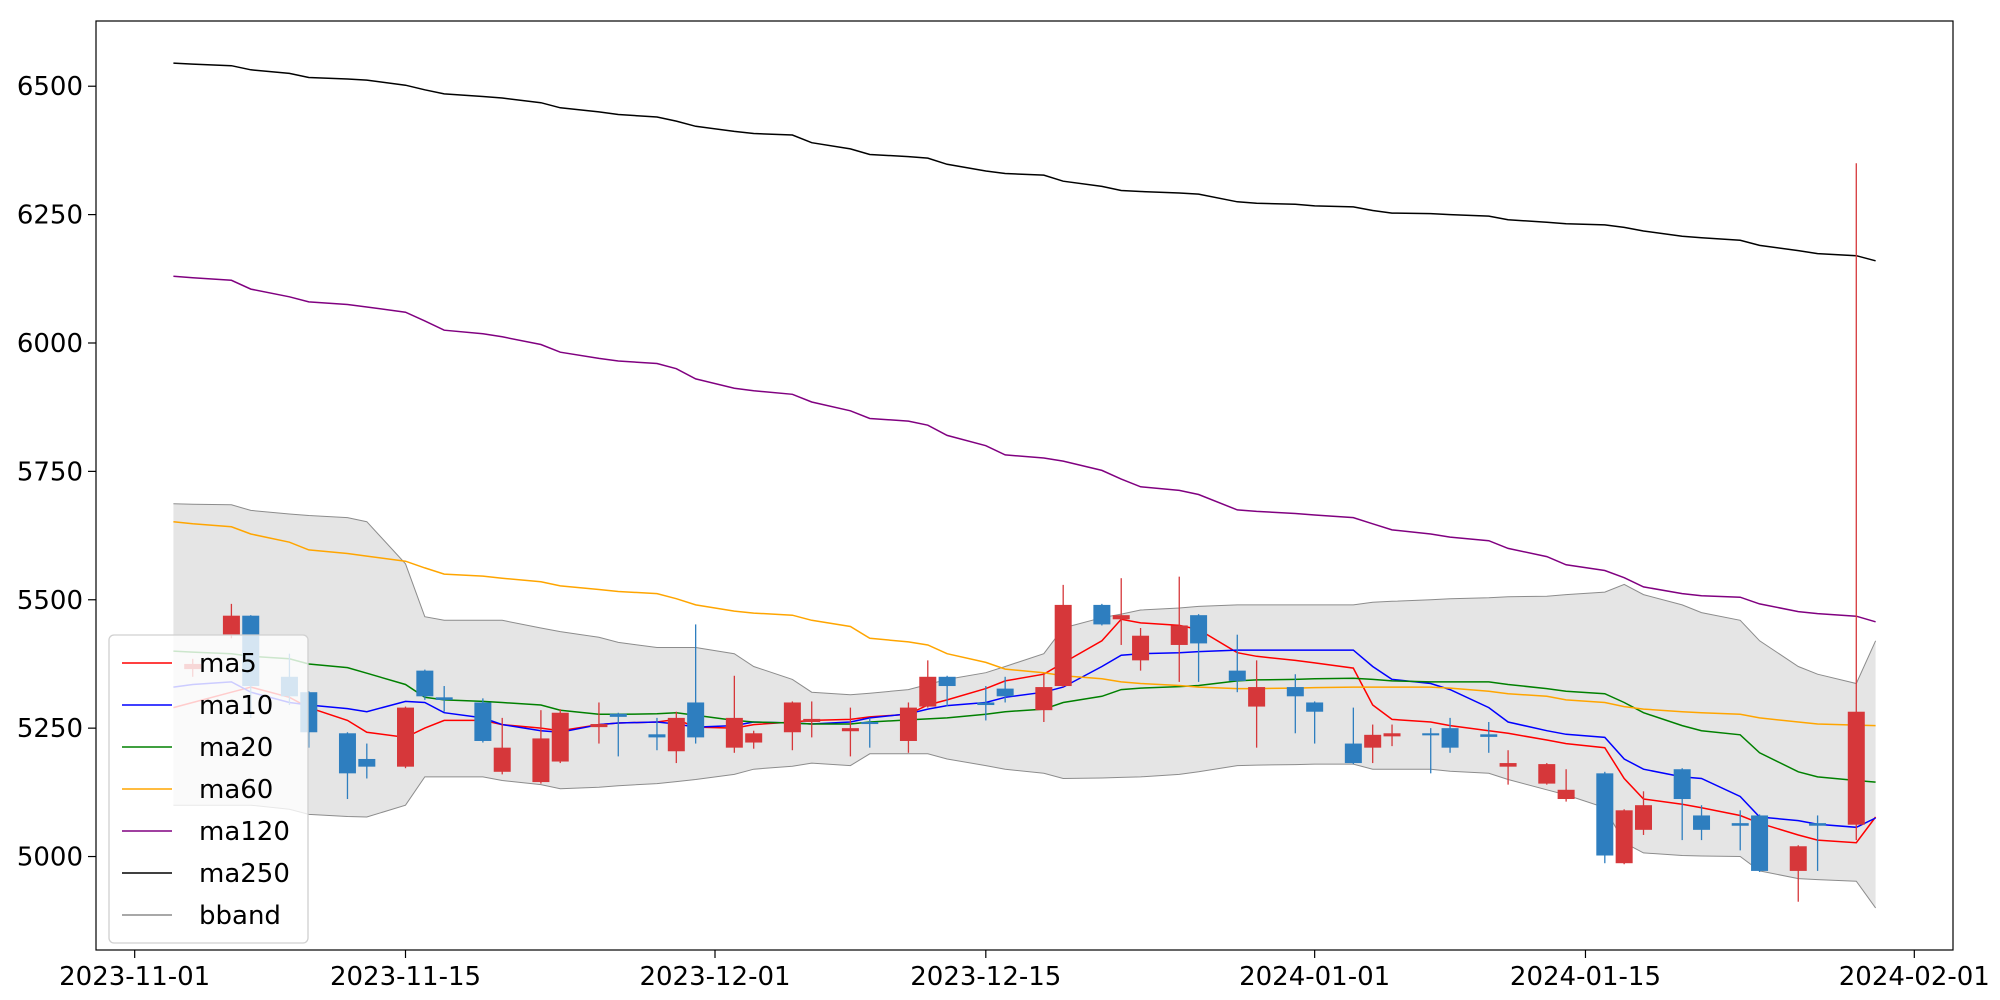 The image size is (2000, 1000). Describe the element at coordinates (50, 858) in the screenshot. I see `y-tick-label: 5000` at that location.